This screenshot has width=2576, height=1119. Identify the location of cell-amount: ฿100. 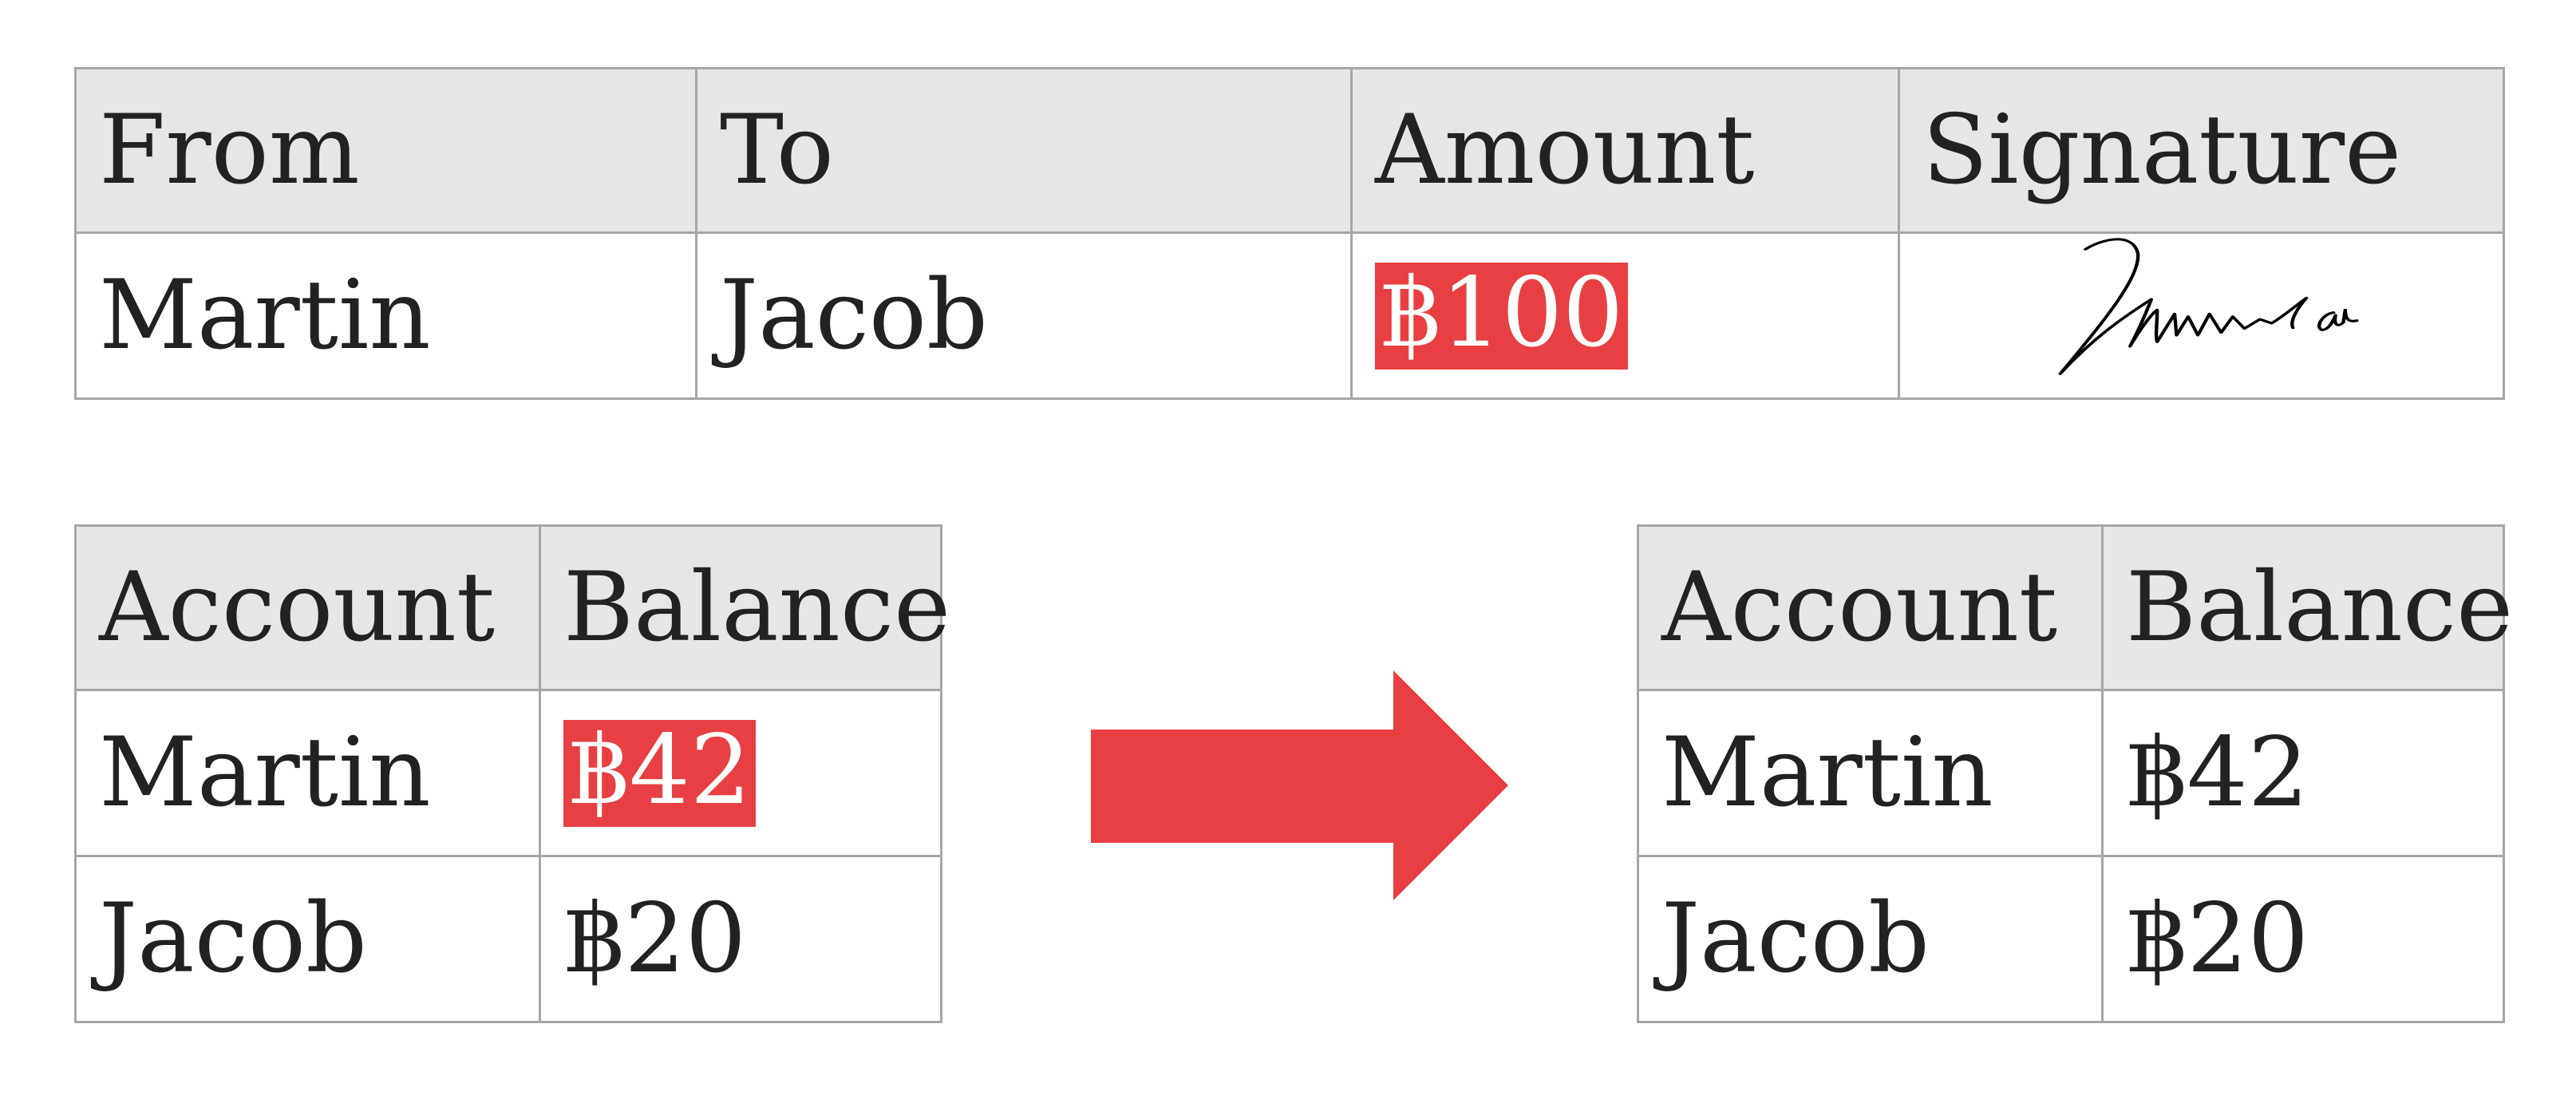
(1625, 316).